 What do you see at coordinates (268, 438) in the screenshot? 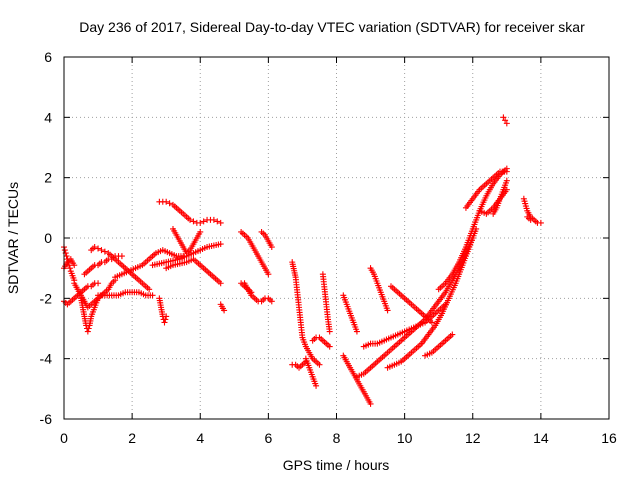
I see `x-tick-label: 6` at bounding box center [268, 438].